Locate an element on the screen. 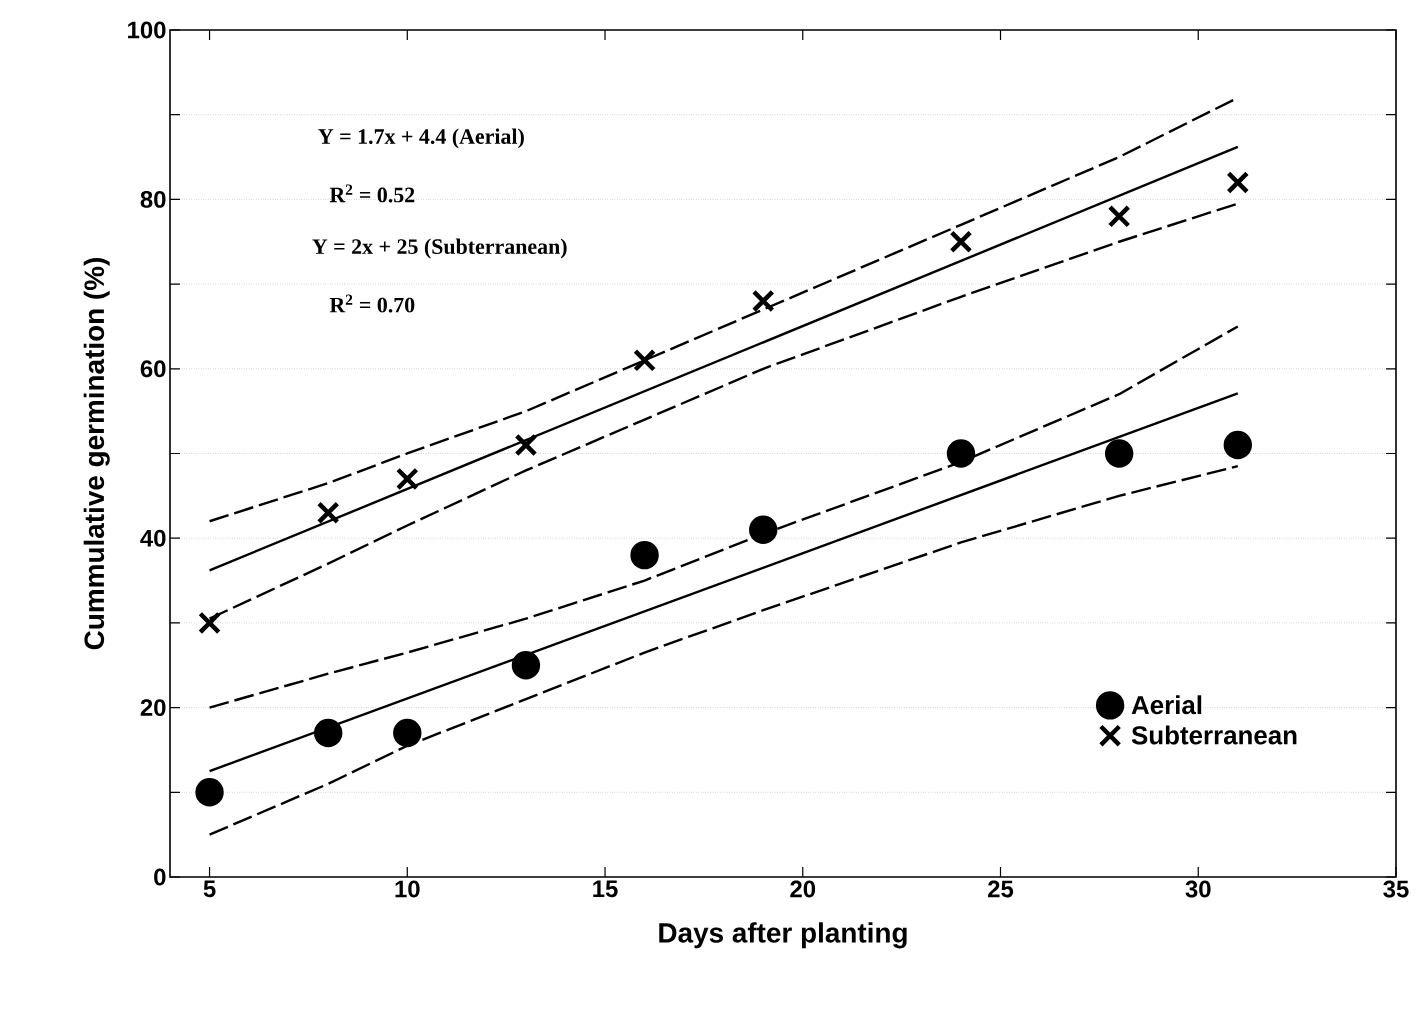  x-tick-label: 15 is located at coordinates (605, 889).